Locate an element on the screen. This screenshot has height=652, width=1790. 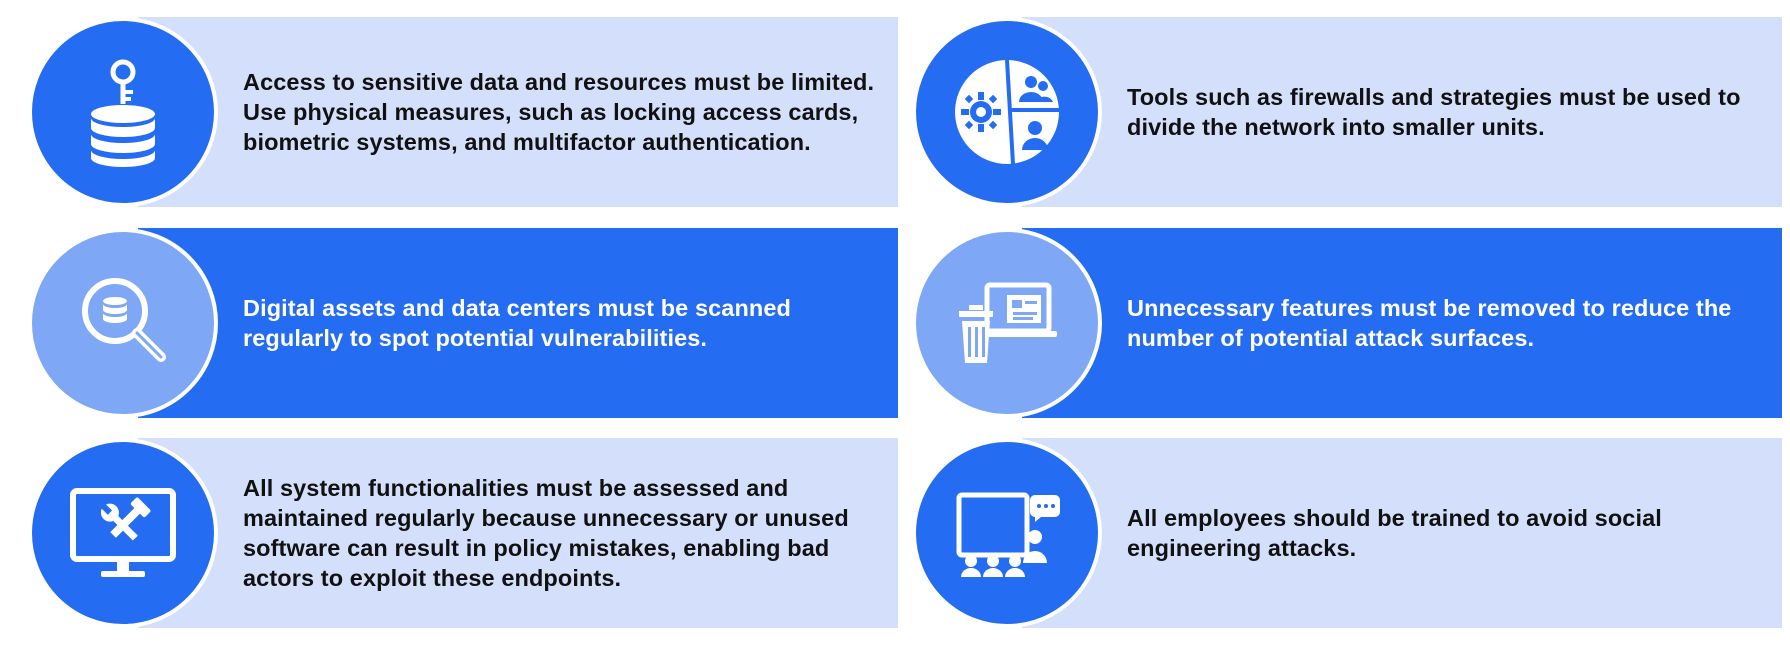
trash-laptop-icon is located at coordinates (1008, 322).